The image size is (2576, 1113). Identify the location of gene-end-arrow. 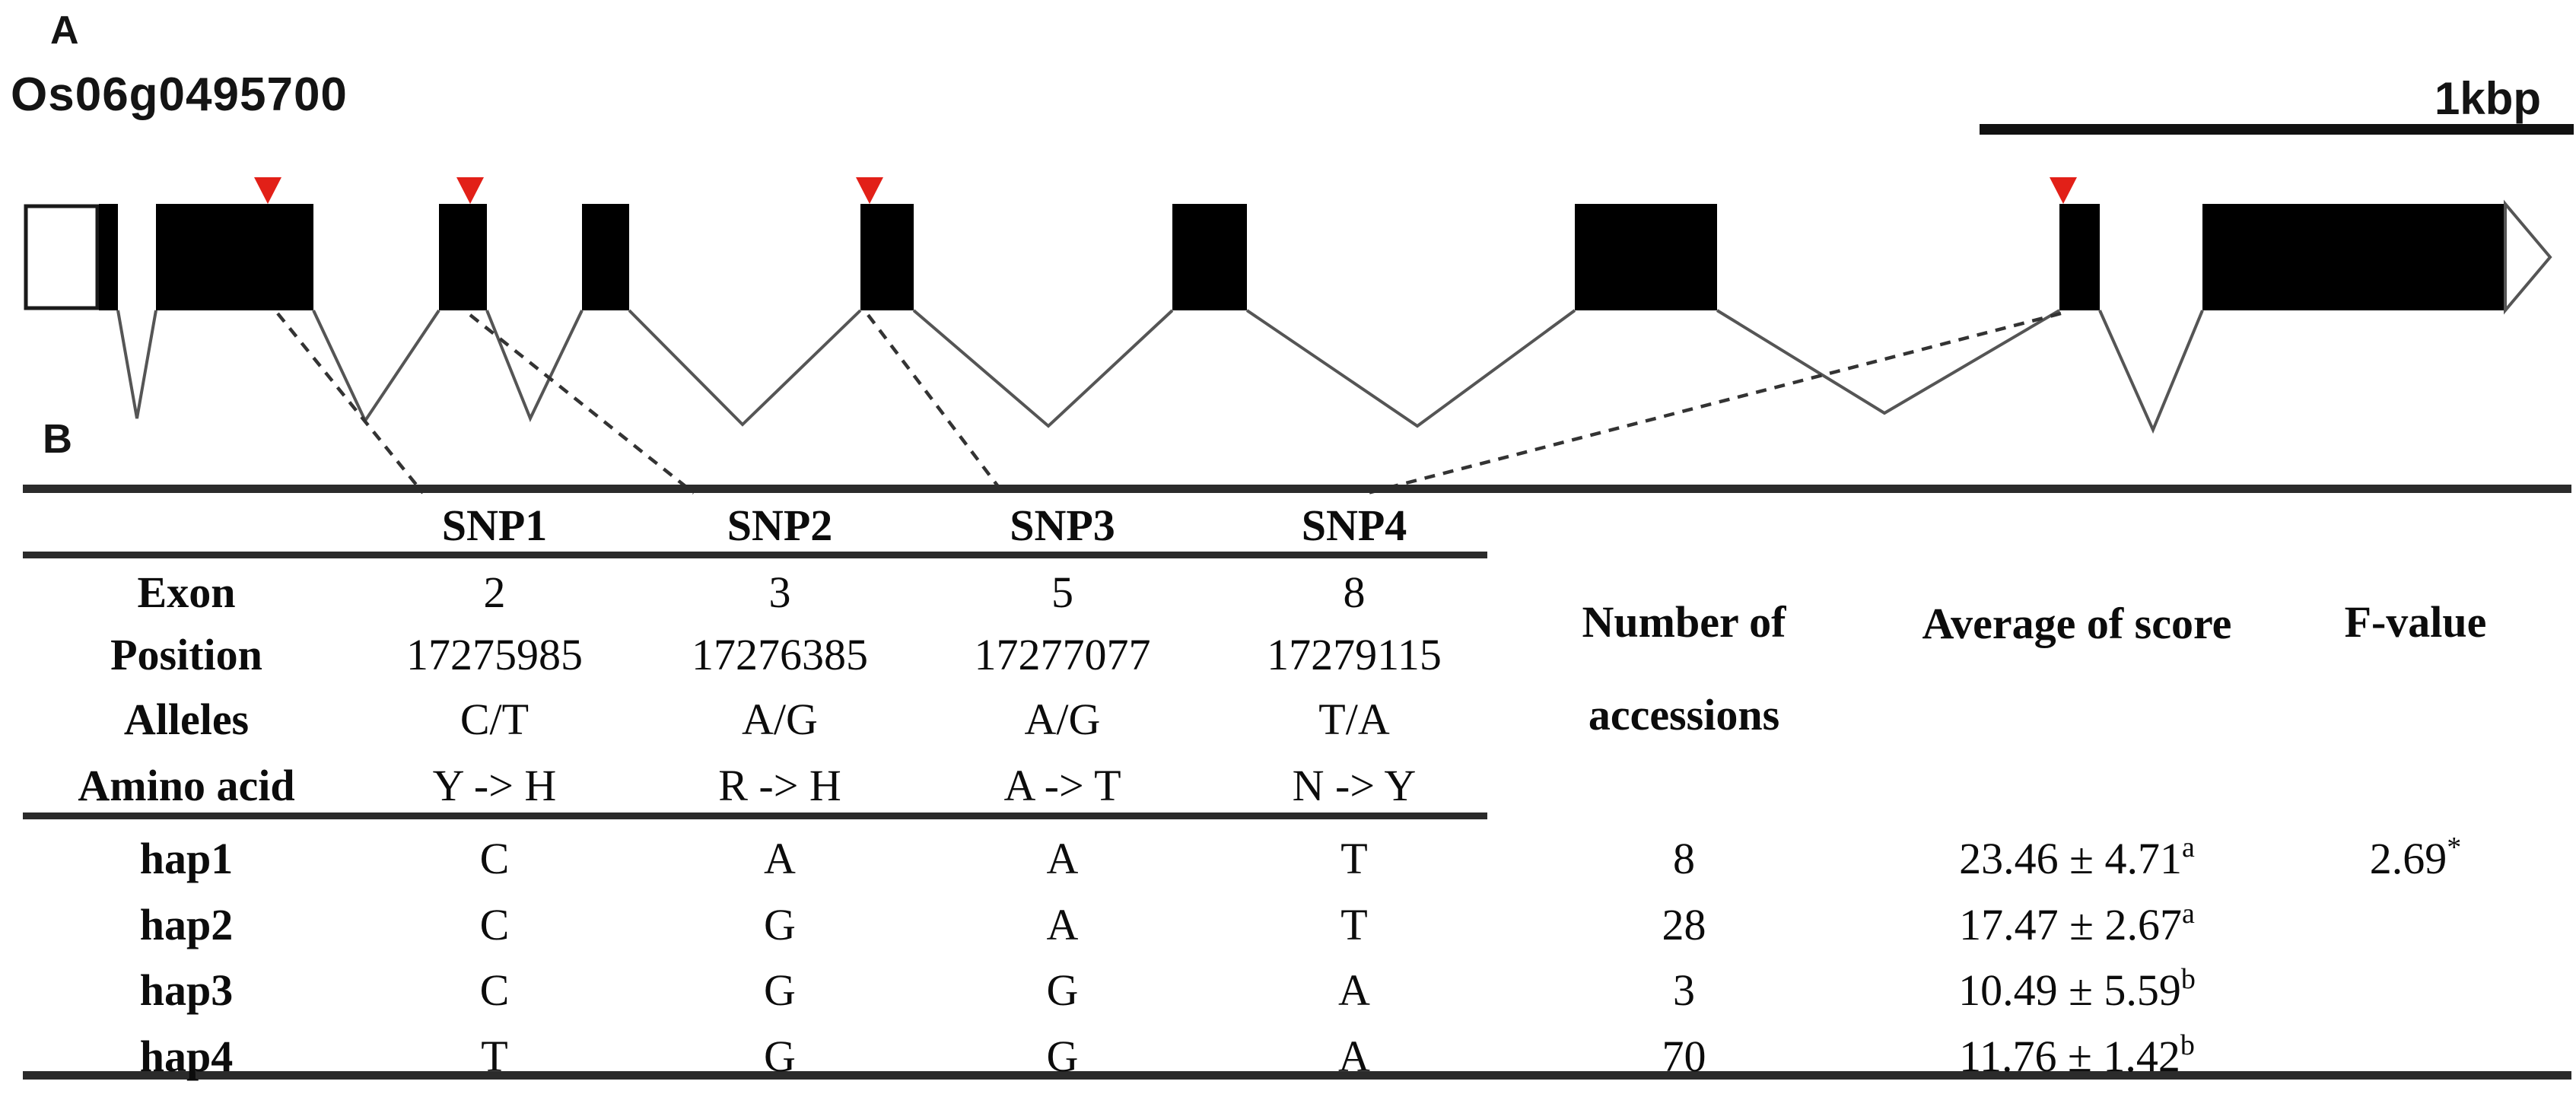
(2528, 257).